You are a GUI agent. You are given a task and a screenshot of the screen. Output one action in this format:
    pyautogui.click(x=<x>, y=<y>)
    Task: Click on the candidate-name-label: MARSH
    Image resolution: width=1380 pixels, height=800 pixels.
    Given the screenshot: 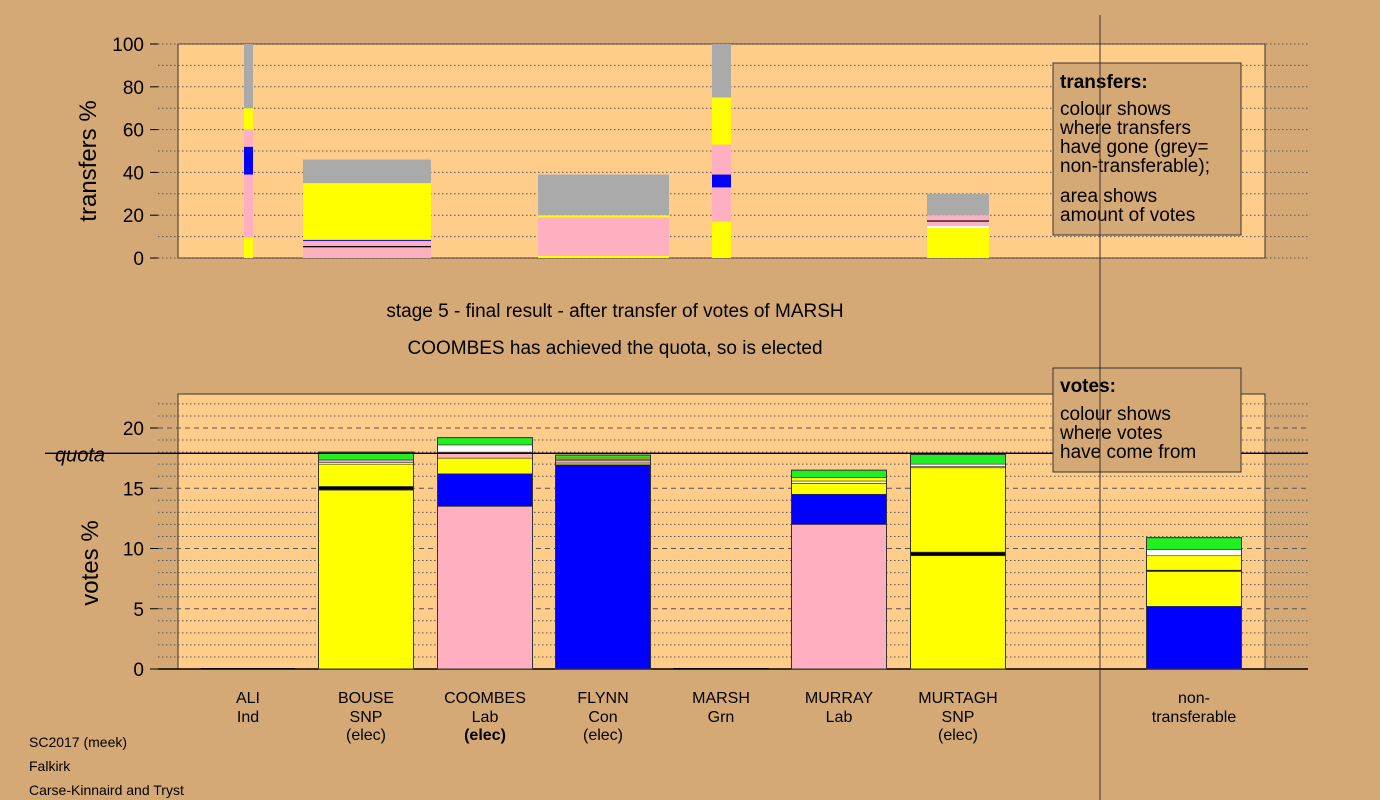 What is the action you would take?
    pyautogui.click(x=721, y=698)
    